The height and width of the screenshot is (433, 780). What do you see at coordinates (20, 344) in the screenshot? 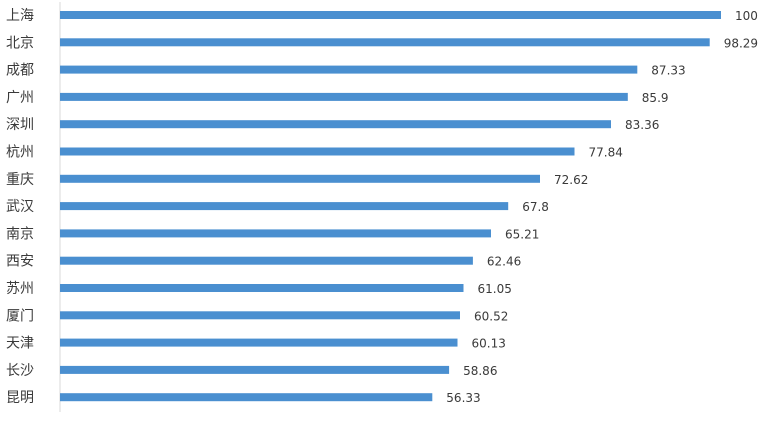
I see `category-label-13: 天津` at bounding box center [20, 344].